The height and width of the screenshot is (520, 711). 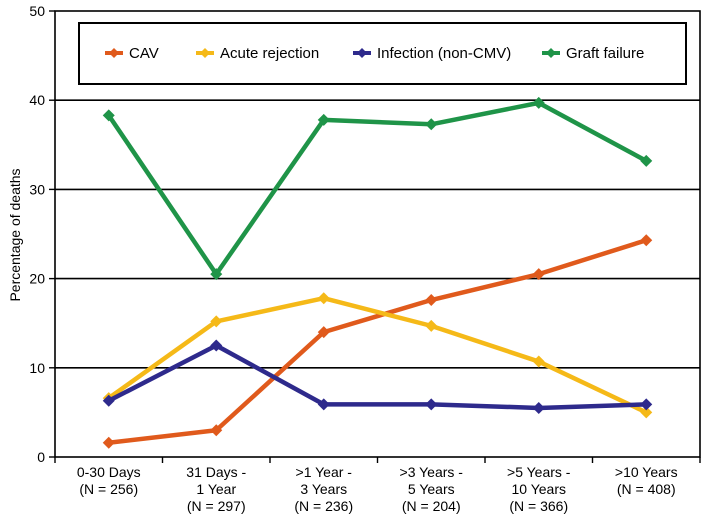 I want to click on y-tick-label: 50, so click(x=37, y=11).